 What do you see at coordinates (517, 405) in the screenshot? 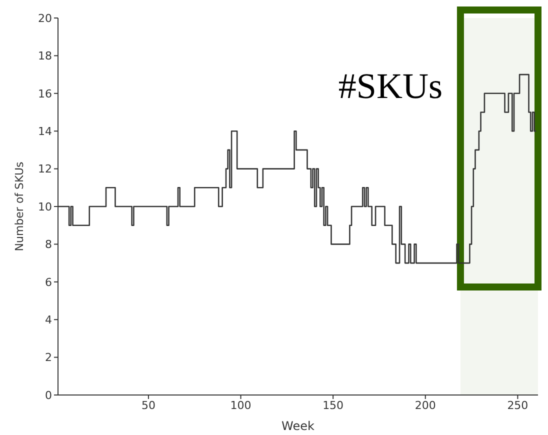
I see `x-tick-label: 250` at bounding box center [517, 405].